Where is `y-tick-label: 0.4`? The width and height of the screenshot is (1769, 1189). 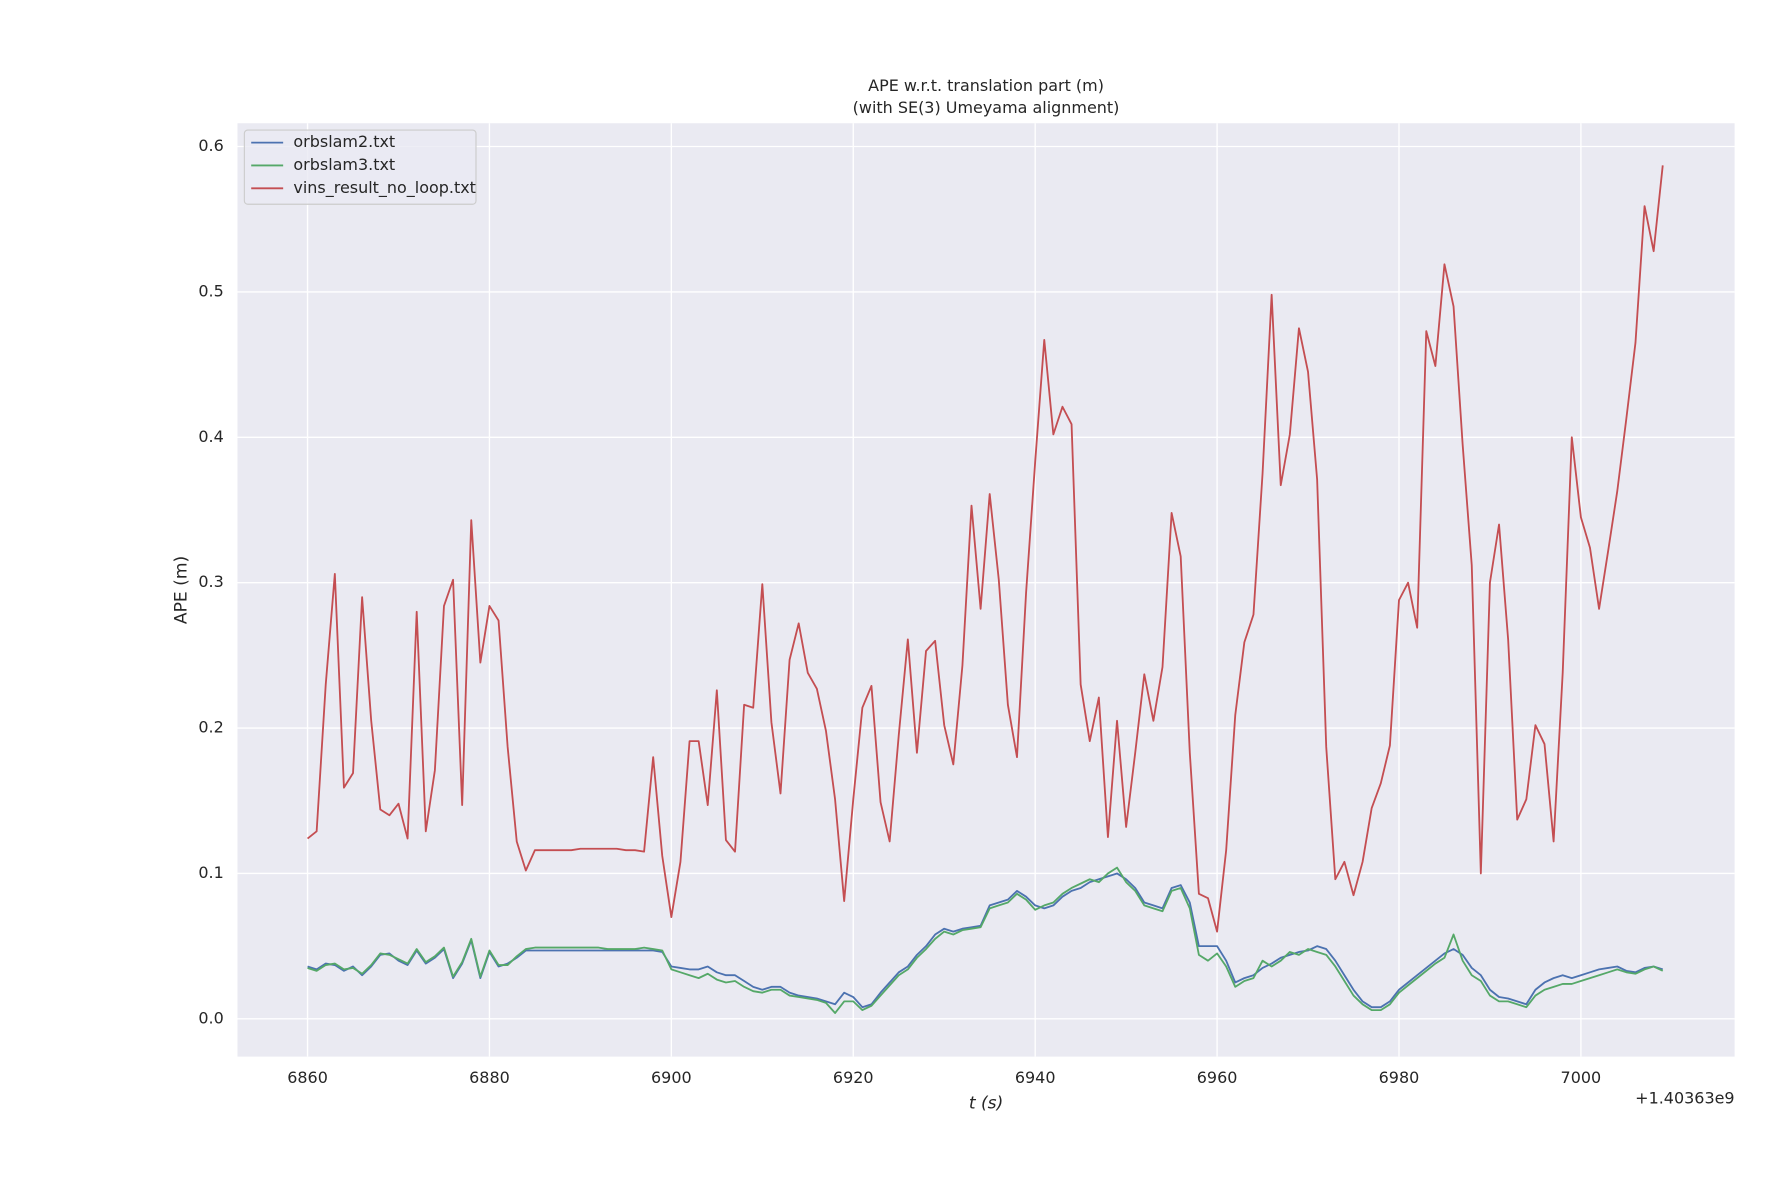 y-tick-label: 0.4 is located at coordinates (210, 436).